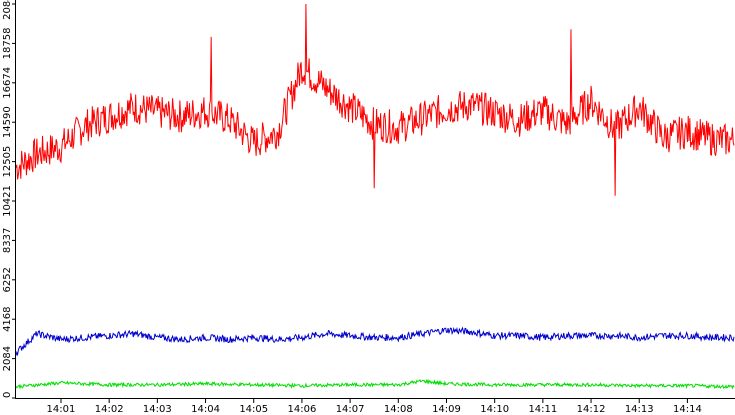 The image size is (735, 415). Describe the element at coordinates (7, 279) in the screenshot. I see `y-tick-label: 6252` at that location.